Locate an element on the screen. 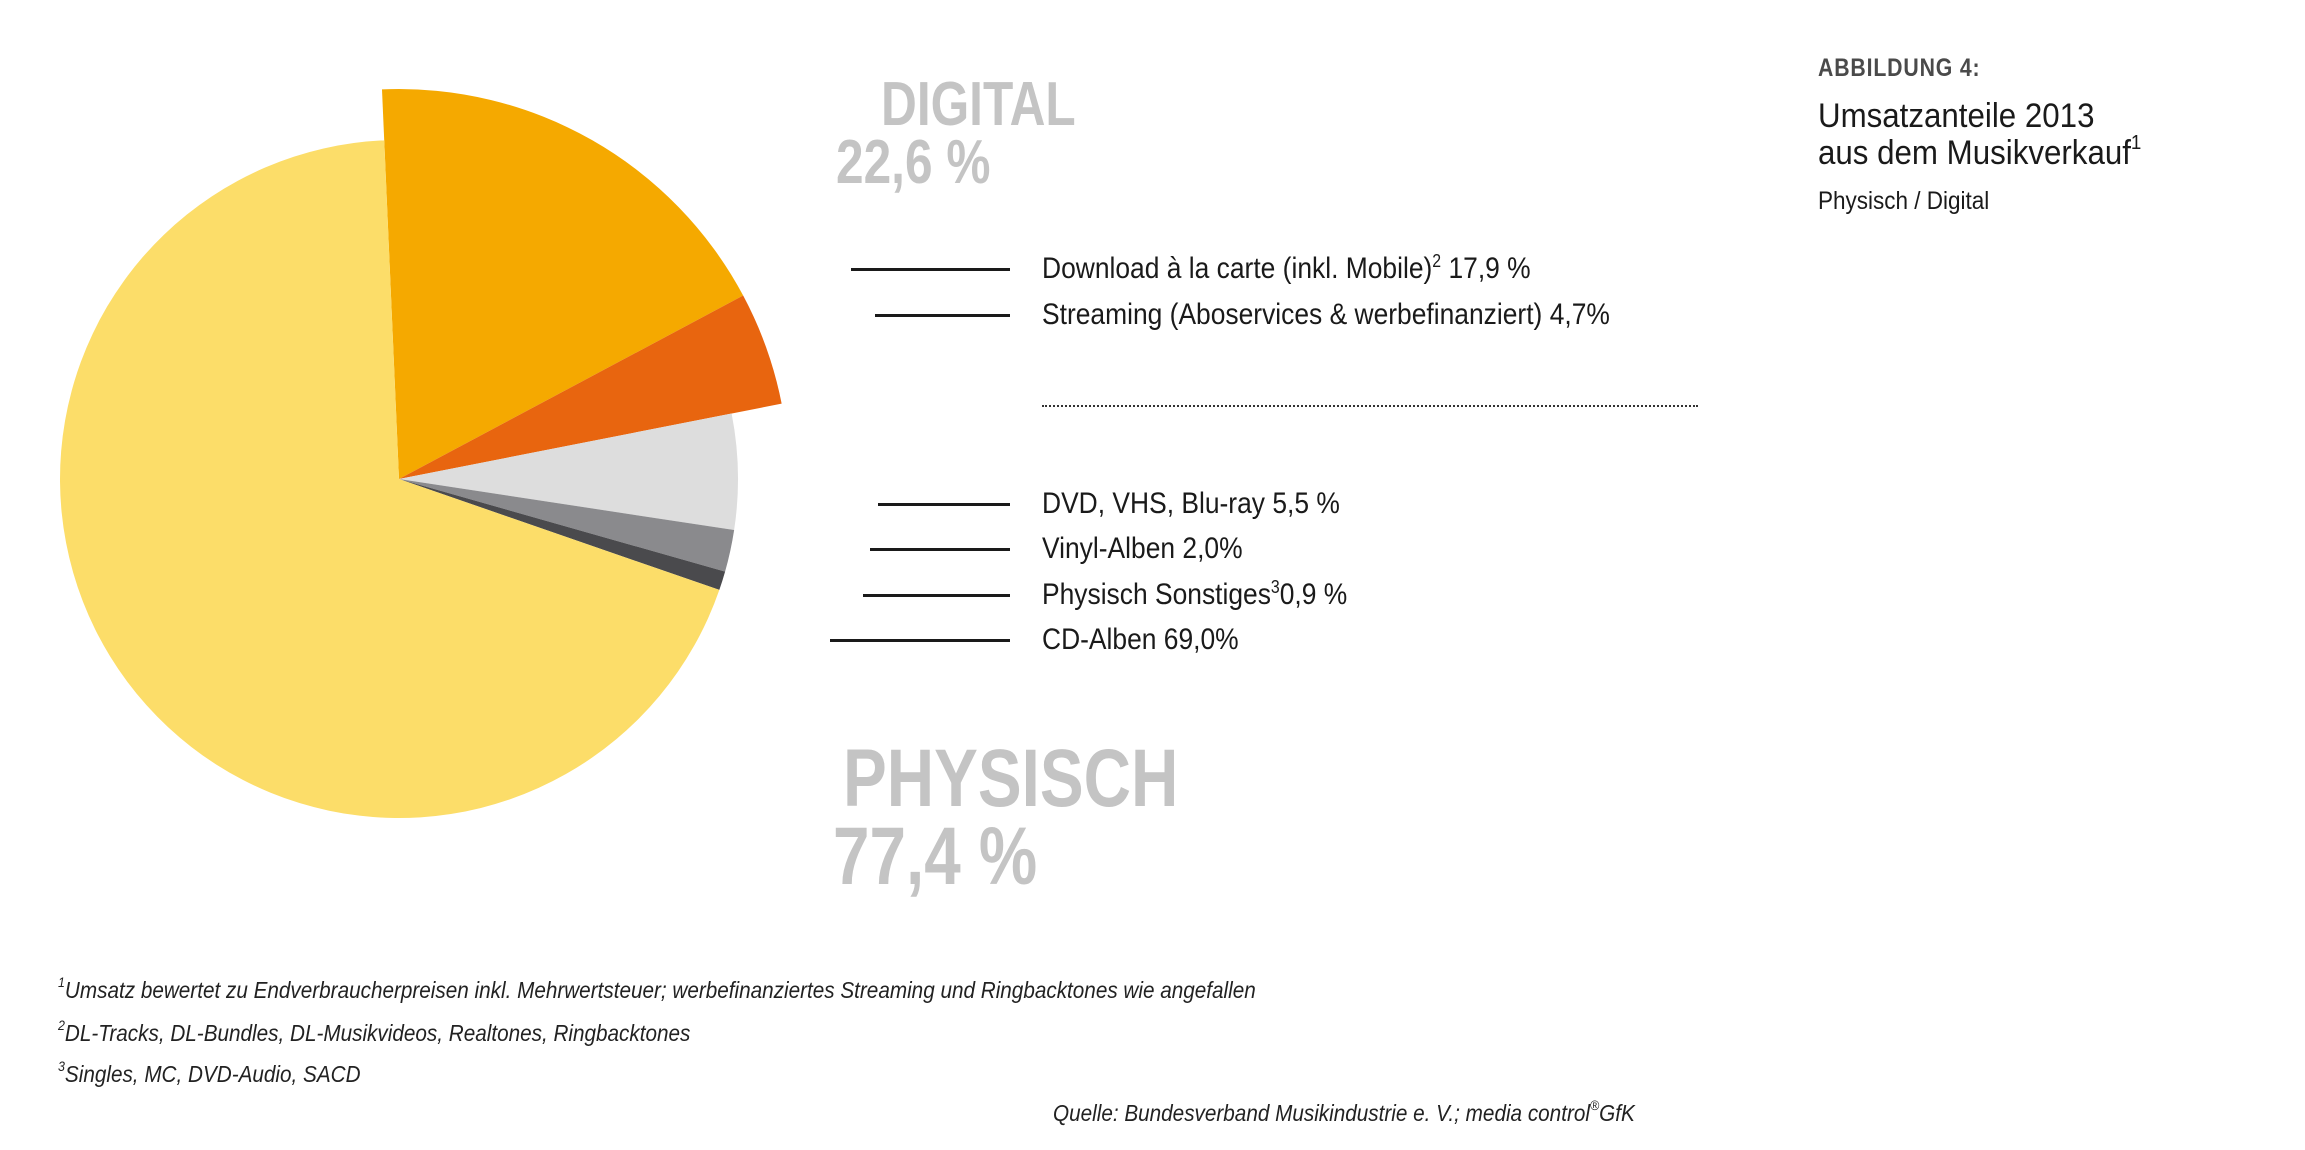 This screenshot has height=1150, width=2305. physisch-group-value: 77,4 % is located at coordinates (935, 856).